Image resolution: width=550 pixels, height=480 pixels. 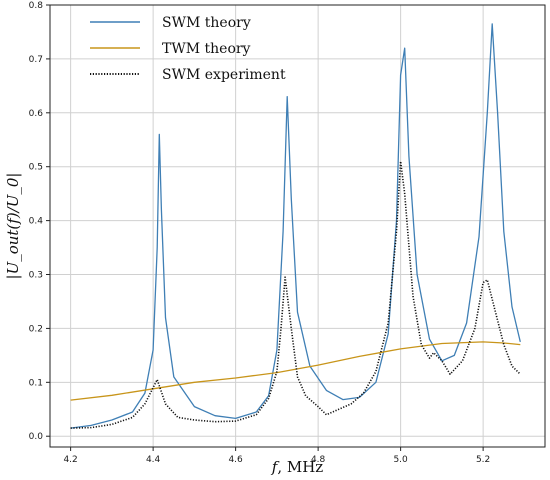 I want to click on legend-label-swm-theory: SWM theory, so click(x=206, y=23).